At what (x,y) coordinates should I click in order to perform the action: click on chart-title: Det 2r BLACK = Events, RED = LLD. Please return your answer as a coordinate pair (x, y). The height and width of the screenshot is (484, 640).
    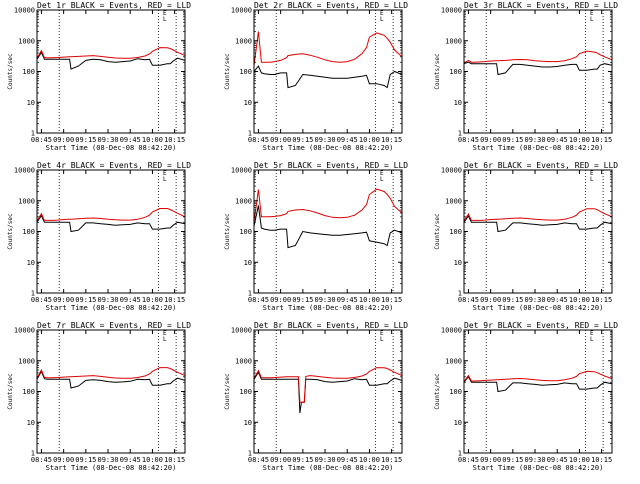
    Looking at the image, I should click on (331, 5).